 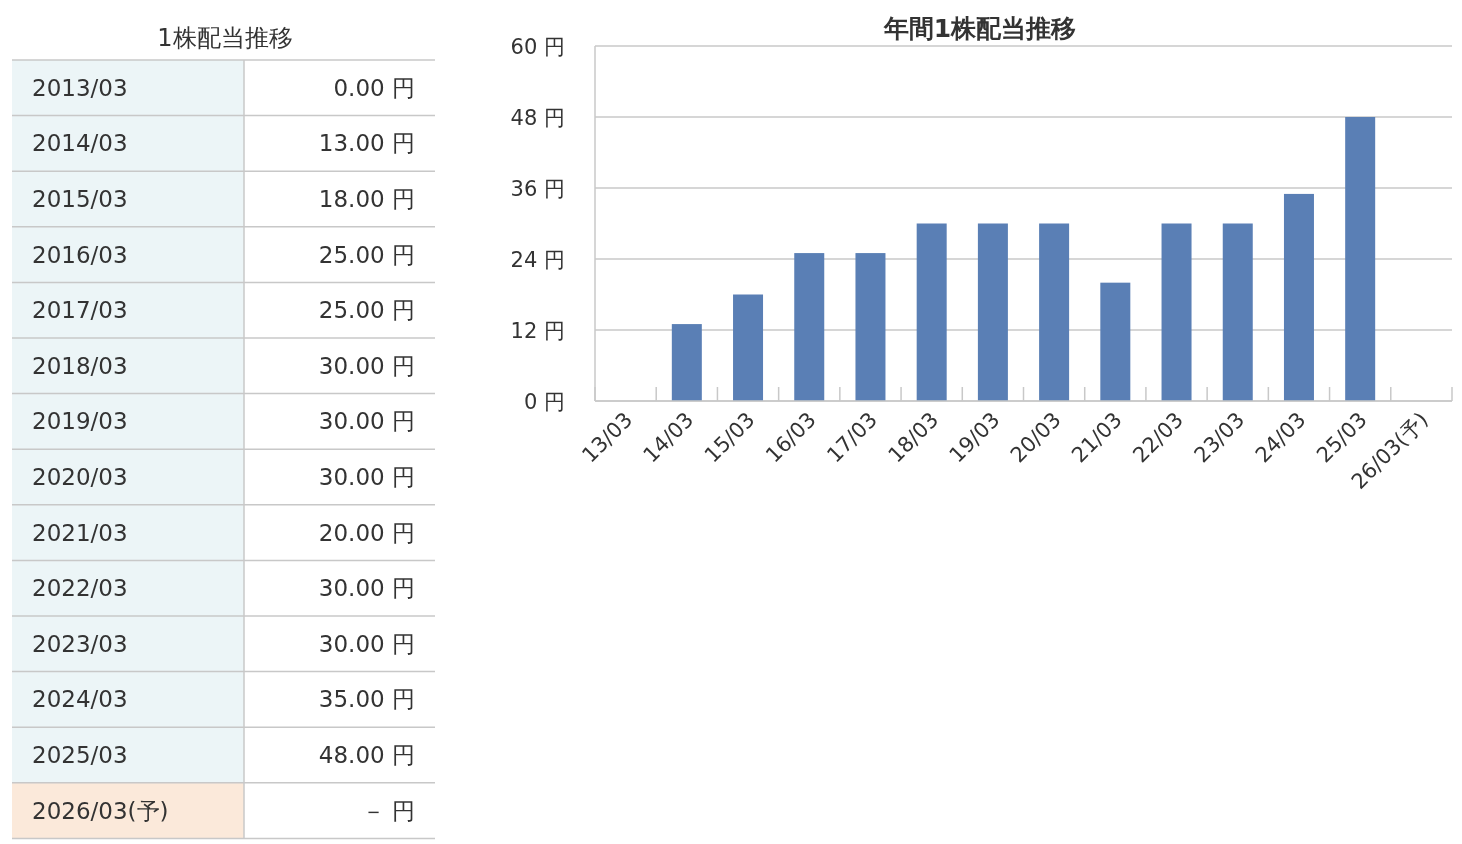 I want to click on category-label: 2018/03, so click(x=80, y=365).